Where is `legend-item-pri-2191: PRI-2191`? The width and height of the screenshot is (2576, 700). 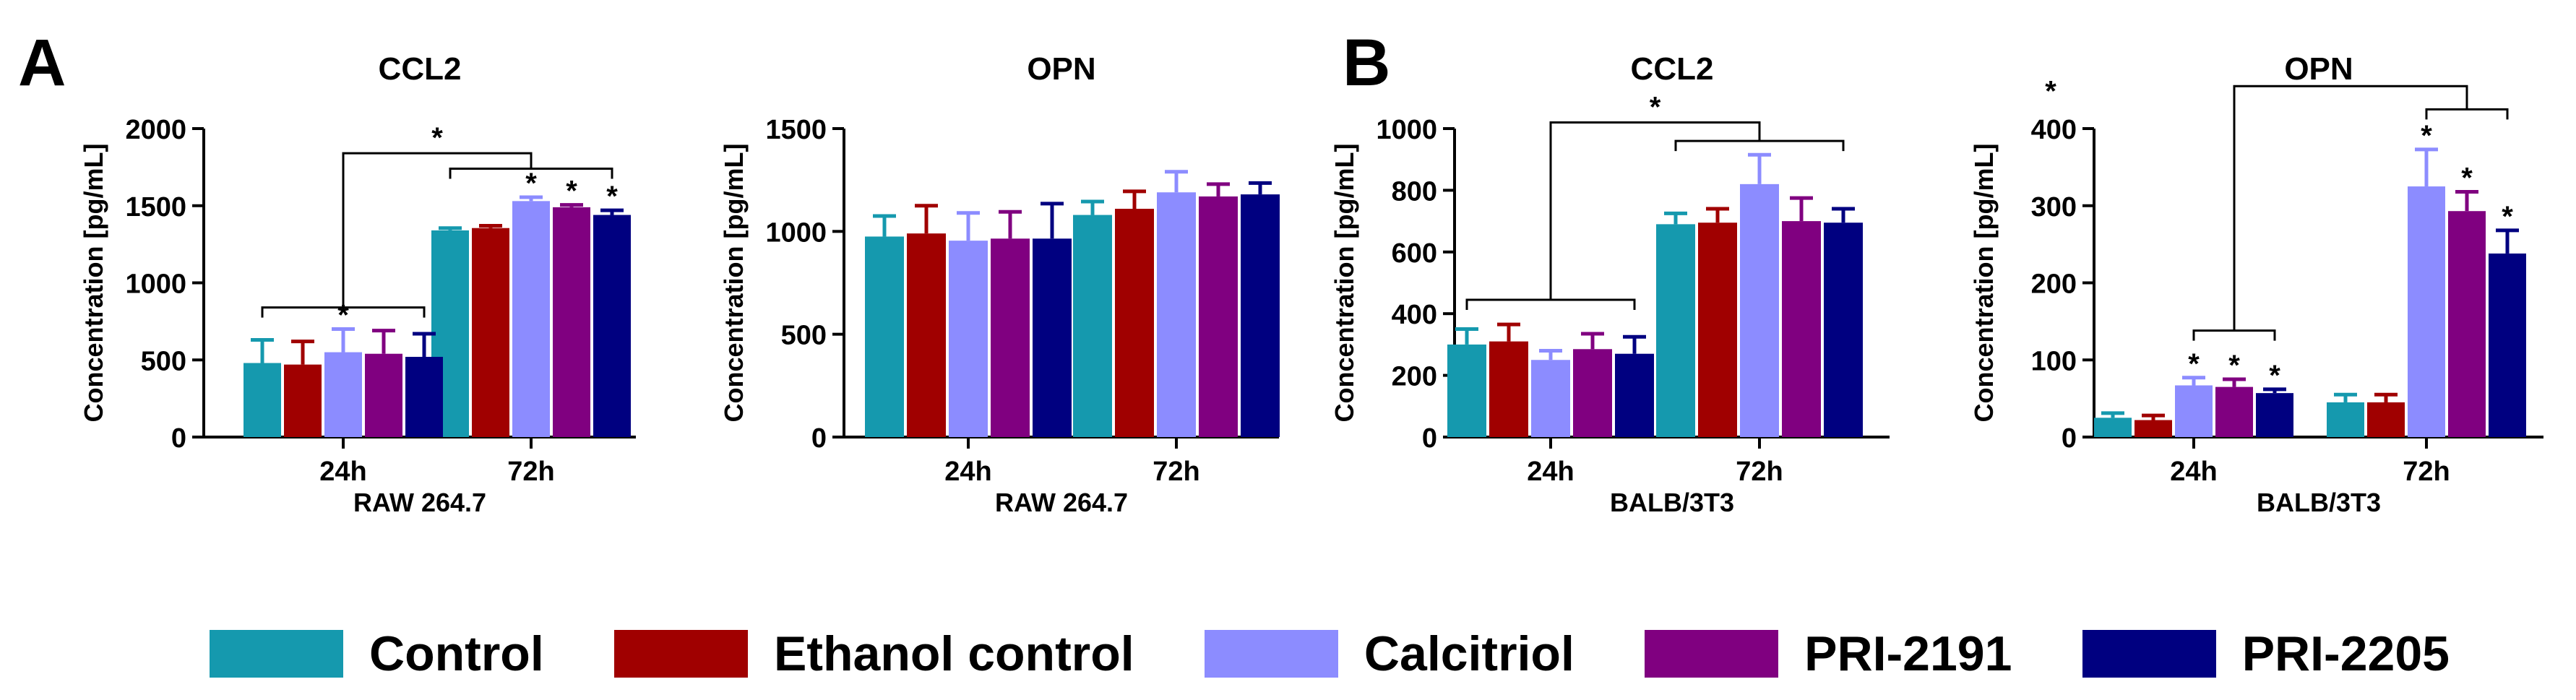 legend-item-pri-2191: PRI-2191 is located at coordinates (1828, 654).